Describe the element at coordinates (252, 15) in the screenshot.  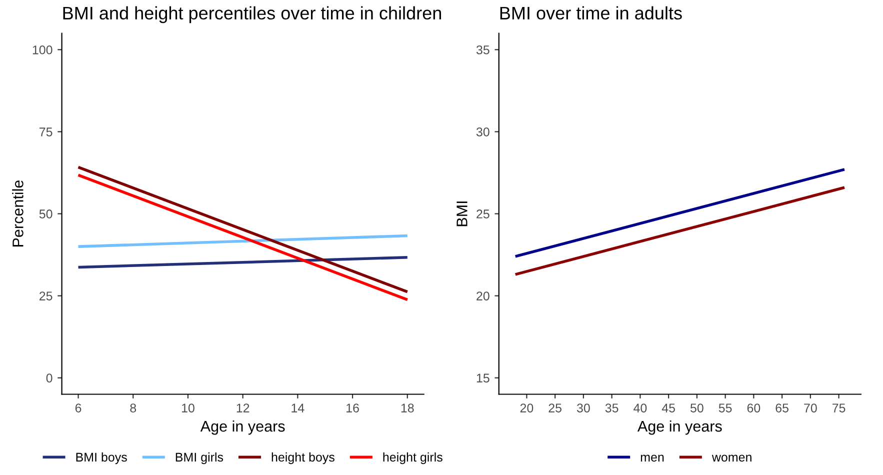
I see `chart-title: BMI and height percentiles over time in children` at that location.